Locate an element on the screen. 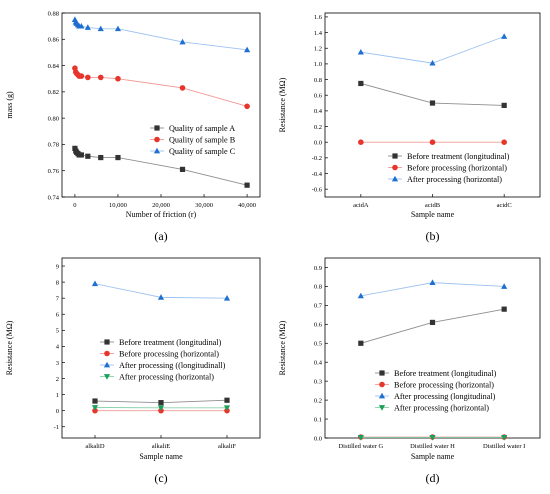 The height and width of the screenshot is (494, 550). y-tick-label: -0.6 is located at coordinates (317, 189).